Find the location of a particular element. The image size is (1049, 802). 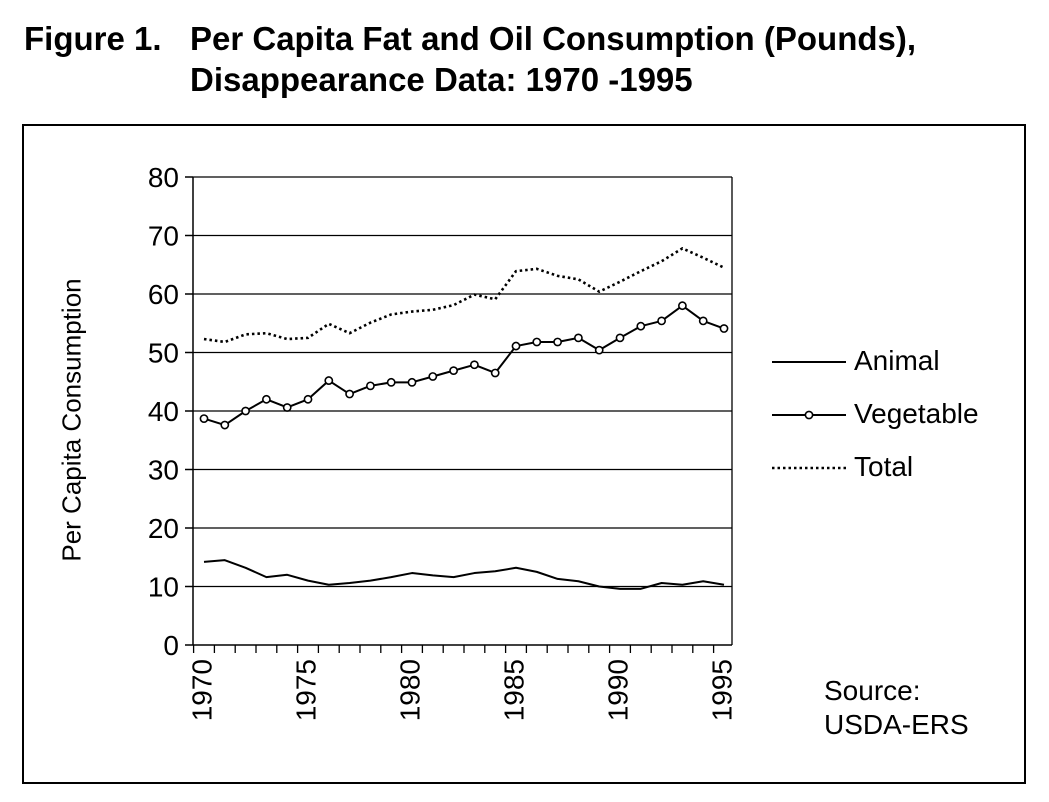

y-tick-label-70: 70 is located at coordinates (163, 236).